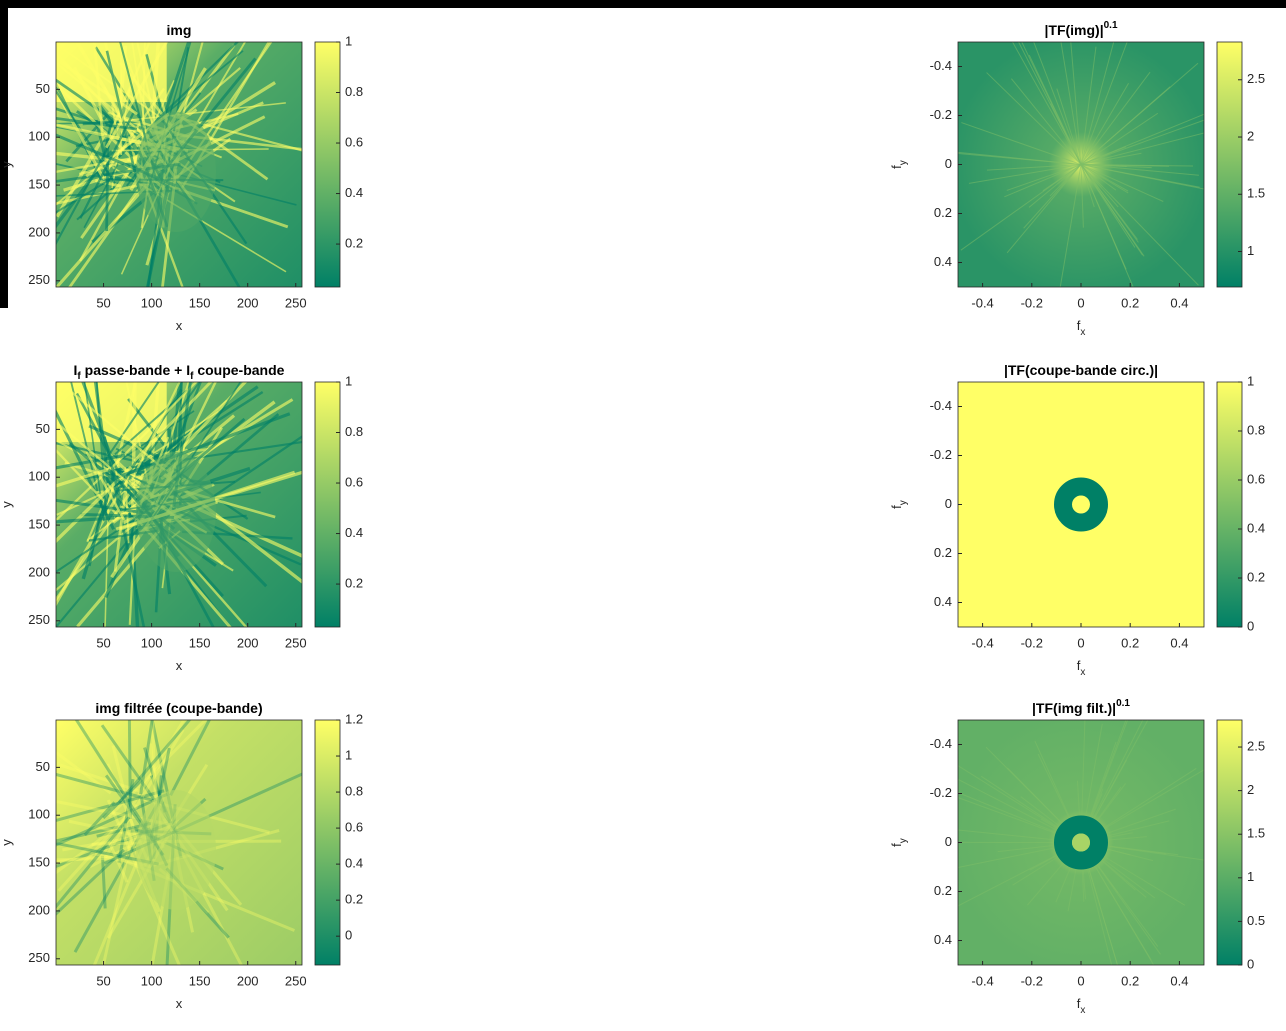  Describe the element at coordinates (248, 642) in the screenshot. I see `x-tick-label: 200` at that location.